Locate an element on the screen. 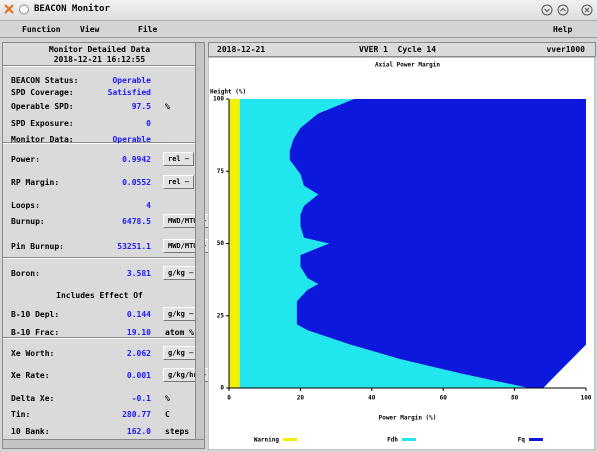 The width and height of the screenshot is (597, 452). field-value: 0.144 is located at coordinates (138, 314).